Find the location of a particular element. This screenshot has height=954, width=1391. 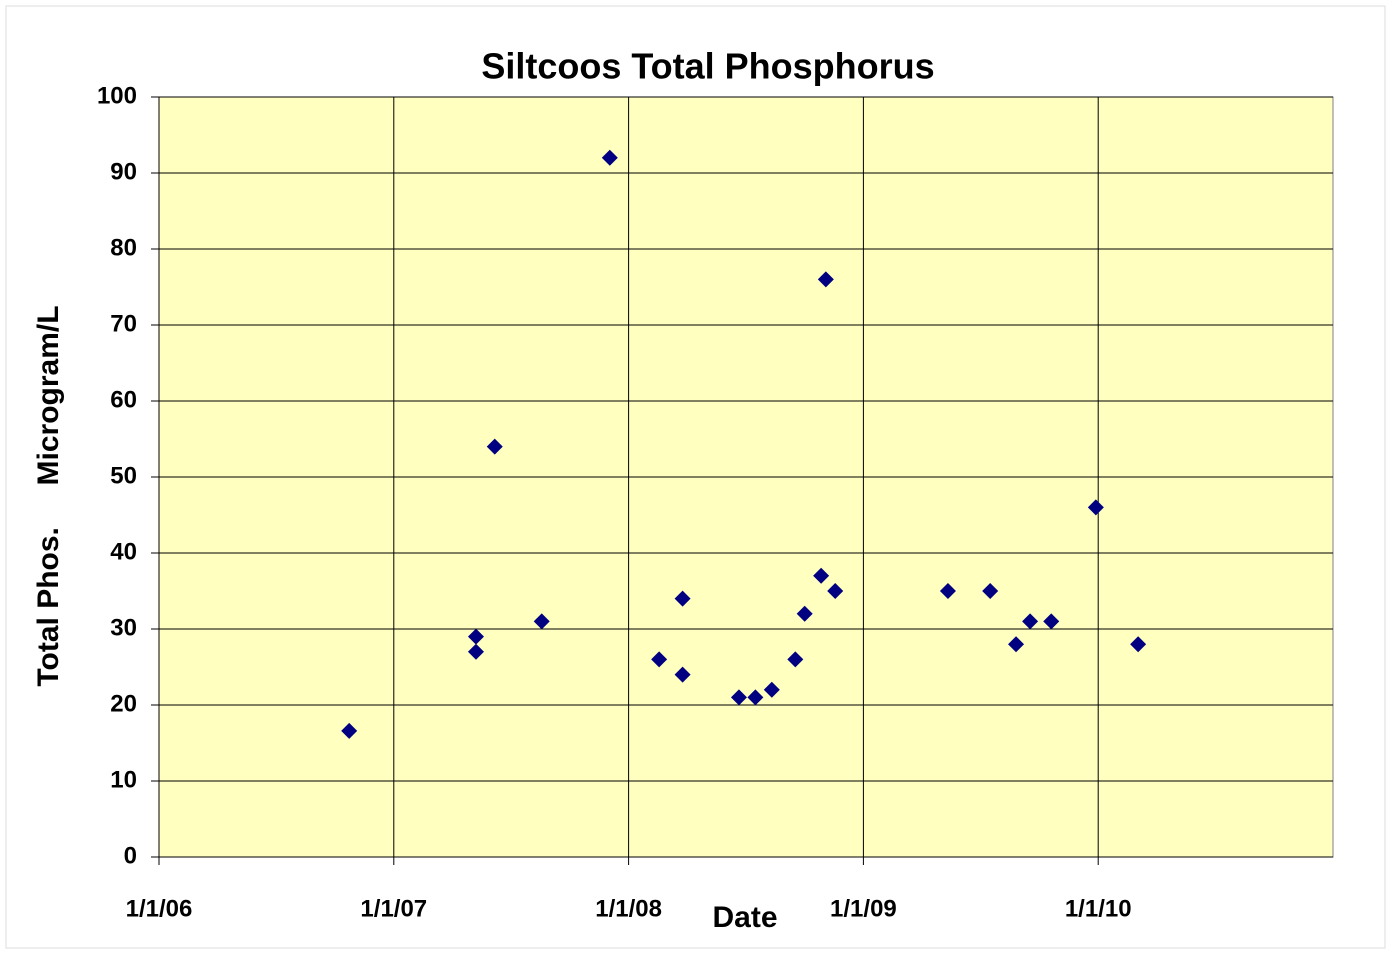

y-tick-label: 50 is located at coordinates (123, 475).